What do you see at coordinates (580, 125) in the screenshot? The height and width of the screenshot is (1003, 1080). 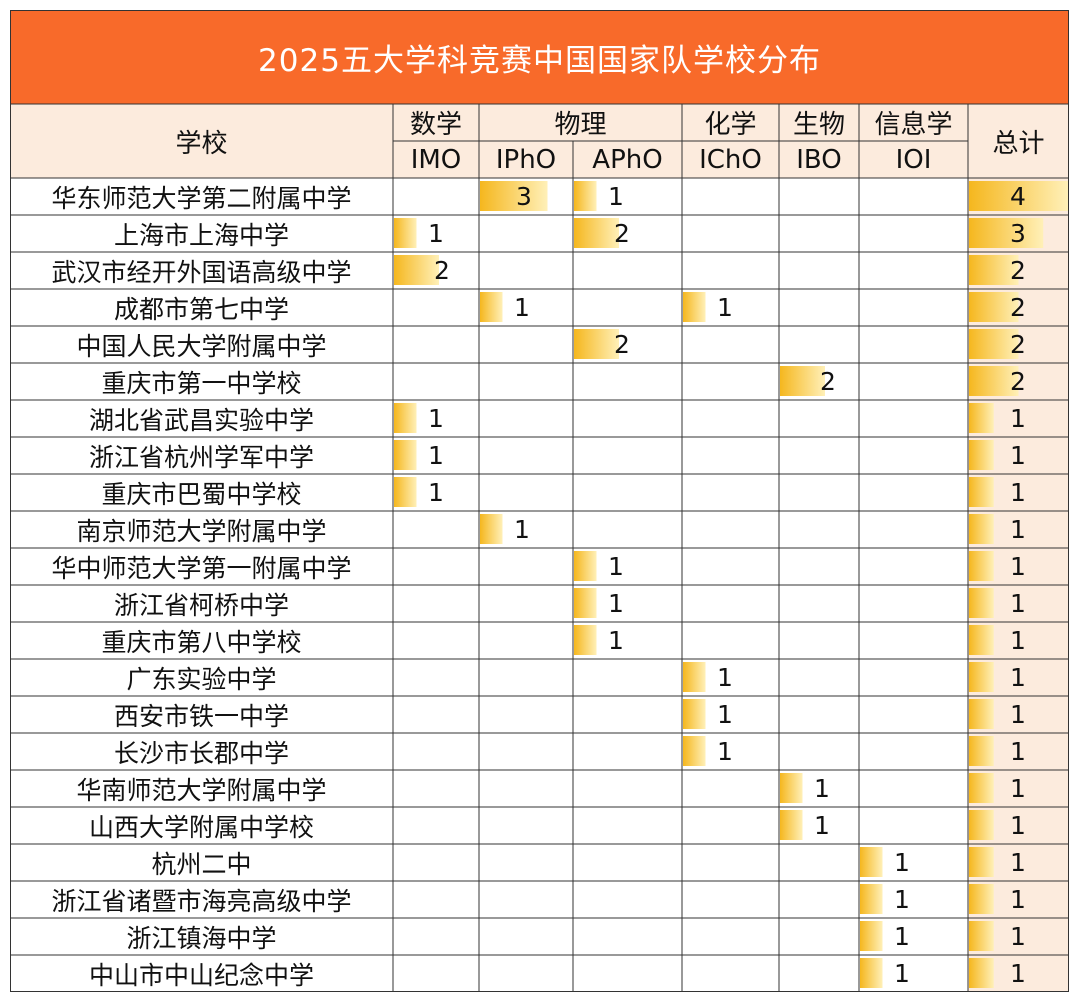 I see `subject-group-header: 物理` at bounding box center [580, 125].